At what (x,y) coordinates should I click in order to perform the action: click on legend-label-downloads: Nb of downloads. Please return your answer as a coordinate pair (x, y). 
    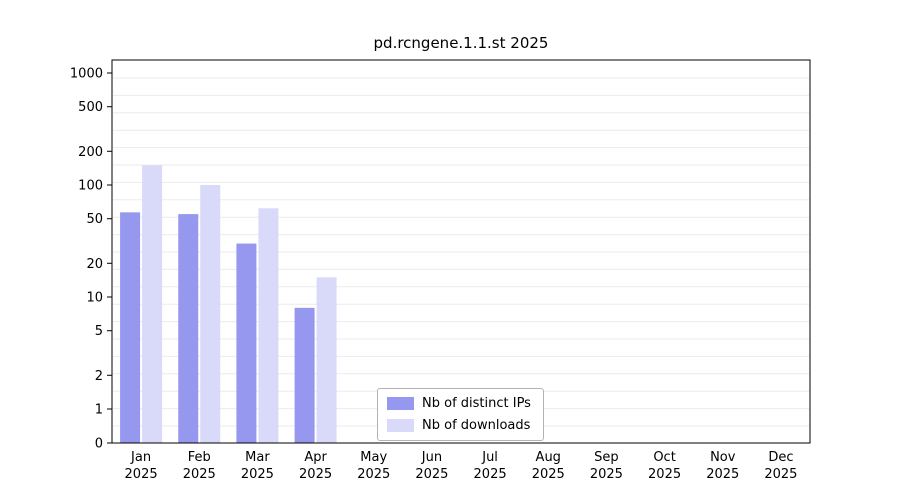
    Looking at the image, I should click on (476, 425).